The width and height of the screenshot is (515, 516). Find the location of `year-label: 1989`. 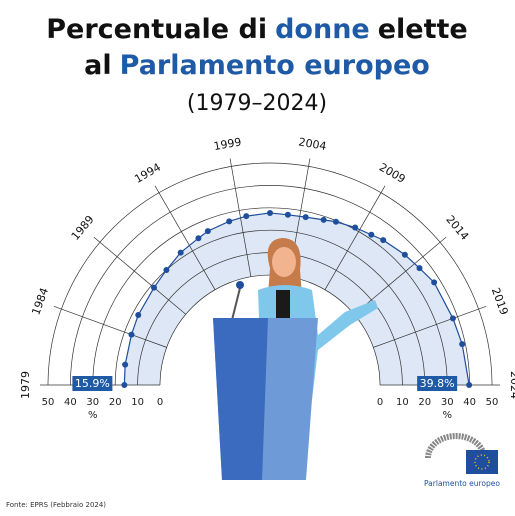

year-label: 1989 is located at coordinates (83, 228).